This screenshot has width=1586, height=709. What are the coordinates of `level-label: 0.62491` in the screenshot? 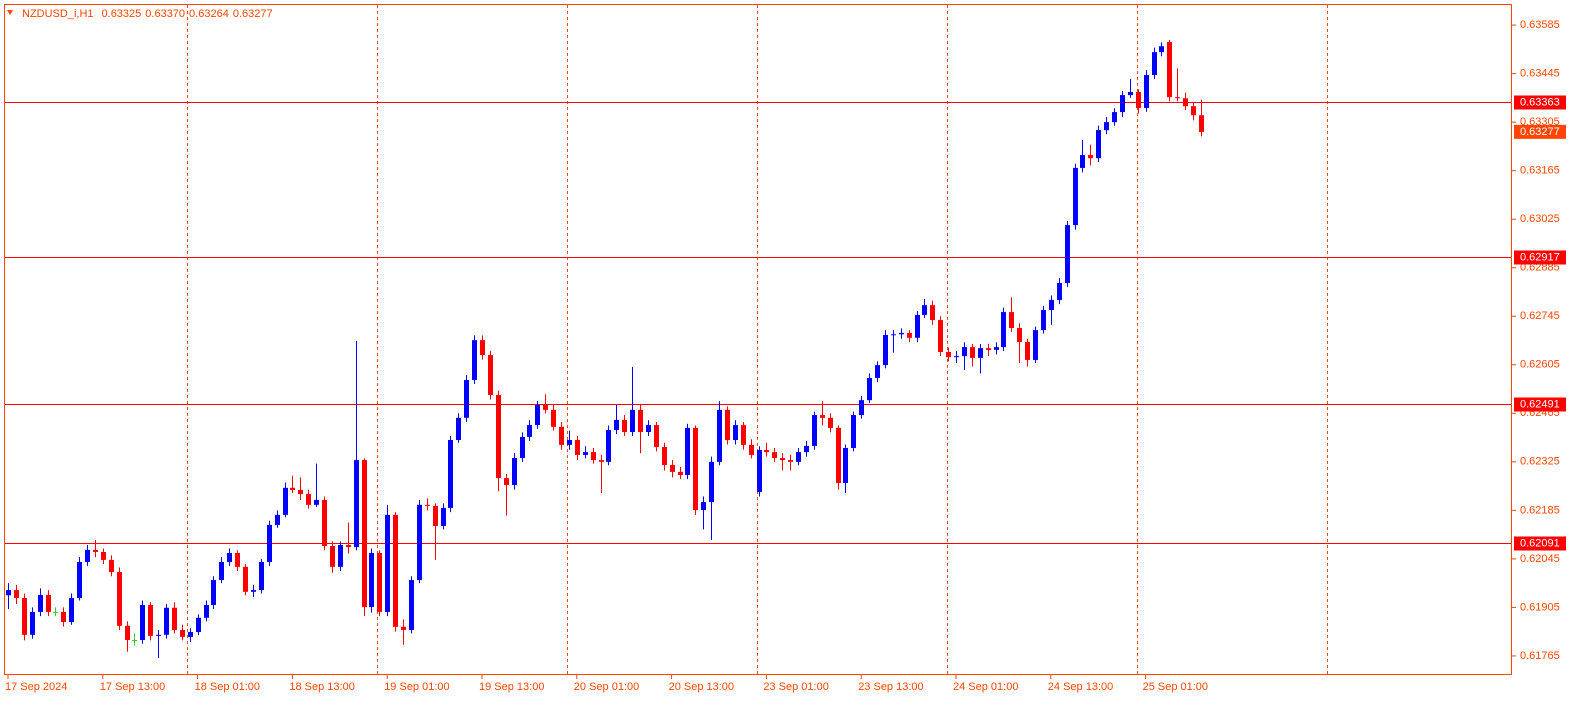 It's located at (1540, 404).